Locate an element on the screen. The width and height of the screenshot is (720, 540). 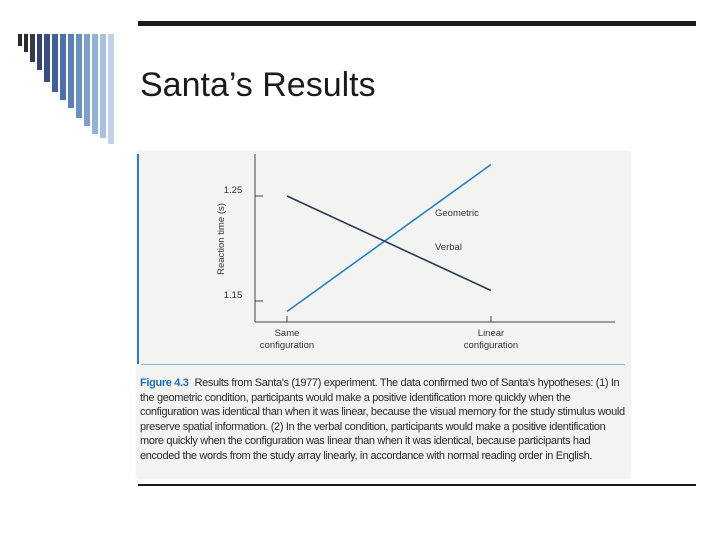
slide-title: Santa’s Results is located at coordinates (258, 85).